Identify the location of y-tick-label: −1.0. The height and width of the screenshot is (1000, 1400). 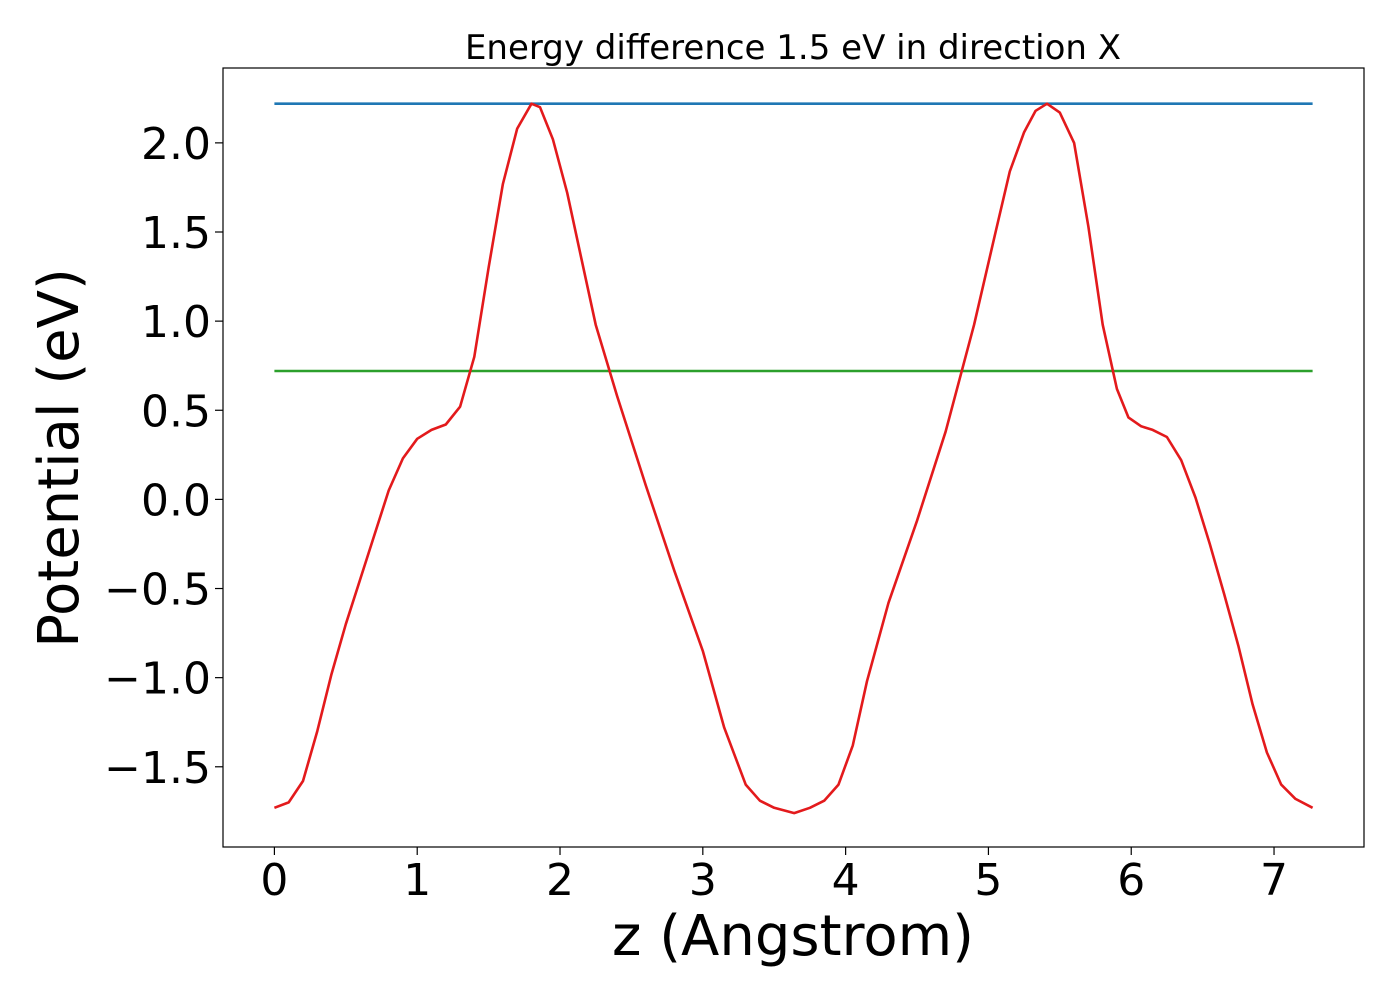
(157, 679).